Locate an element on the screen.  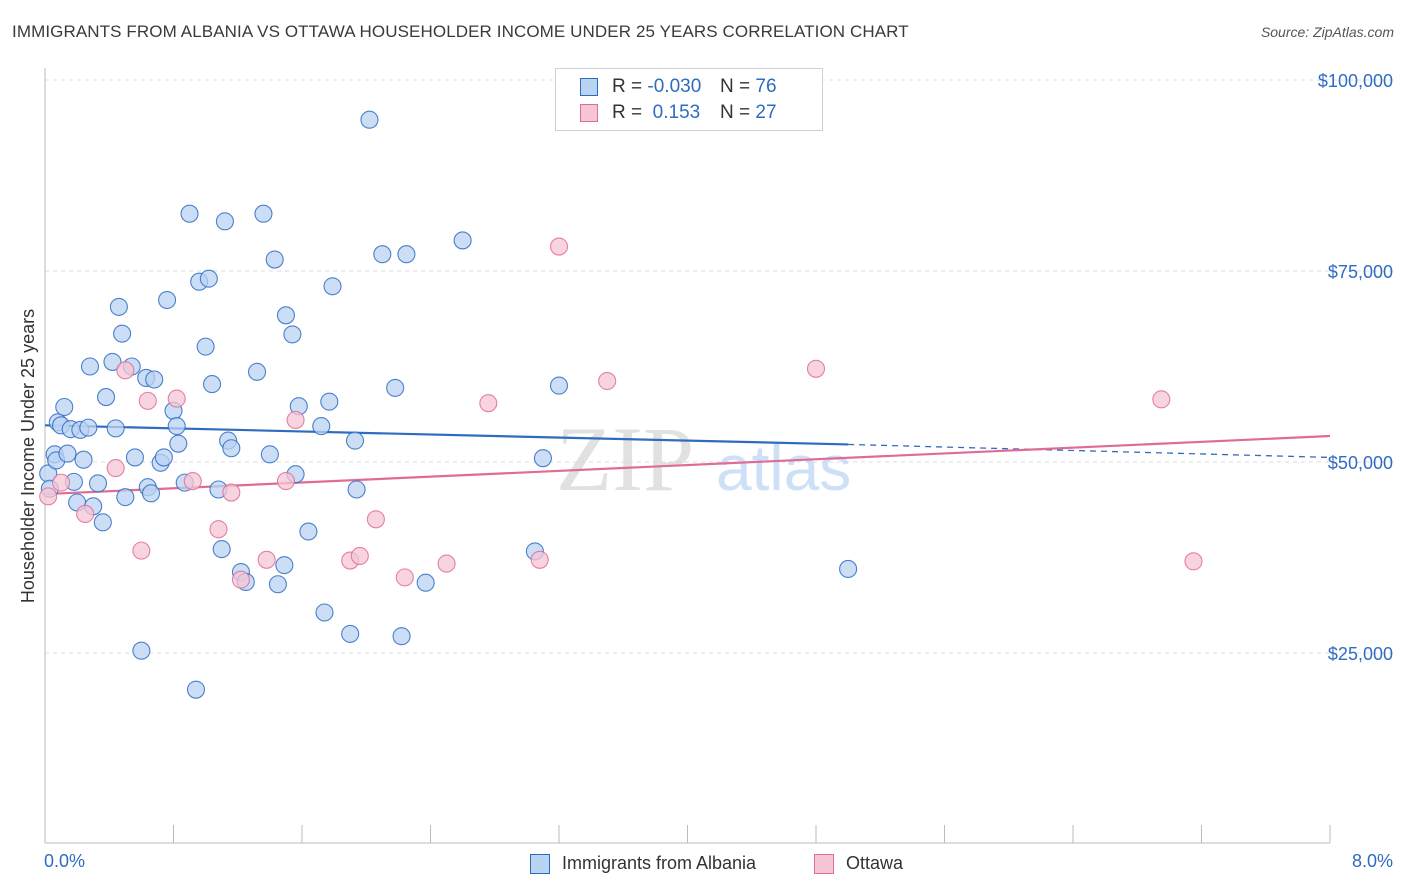
n-stat: N = 76 is located at coordinates (748, 86).